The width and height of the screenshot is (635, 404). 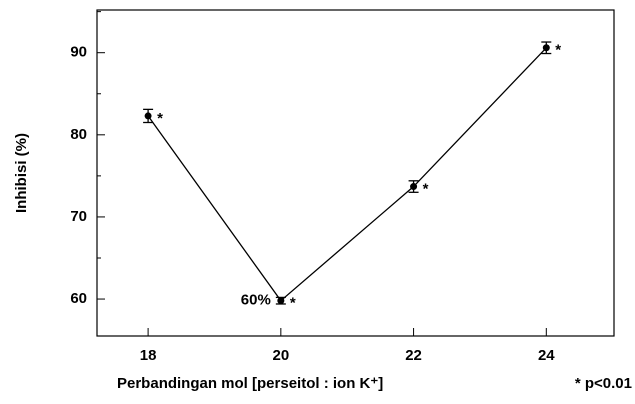 What do you see at coordinates (21, 173) in the screenshot?
I see `y-axis-label: Inhibisi (%)` at bounding box center [21, 173].